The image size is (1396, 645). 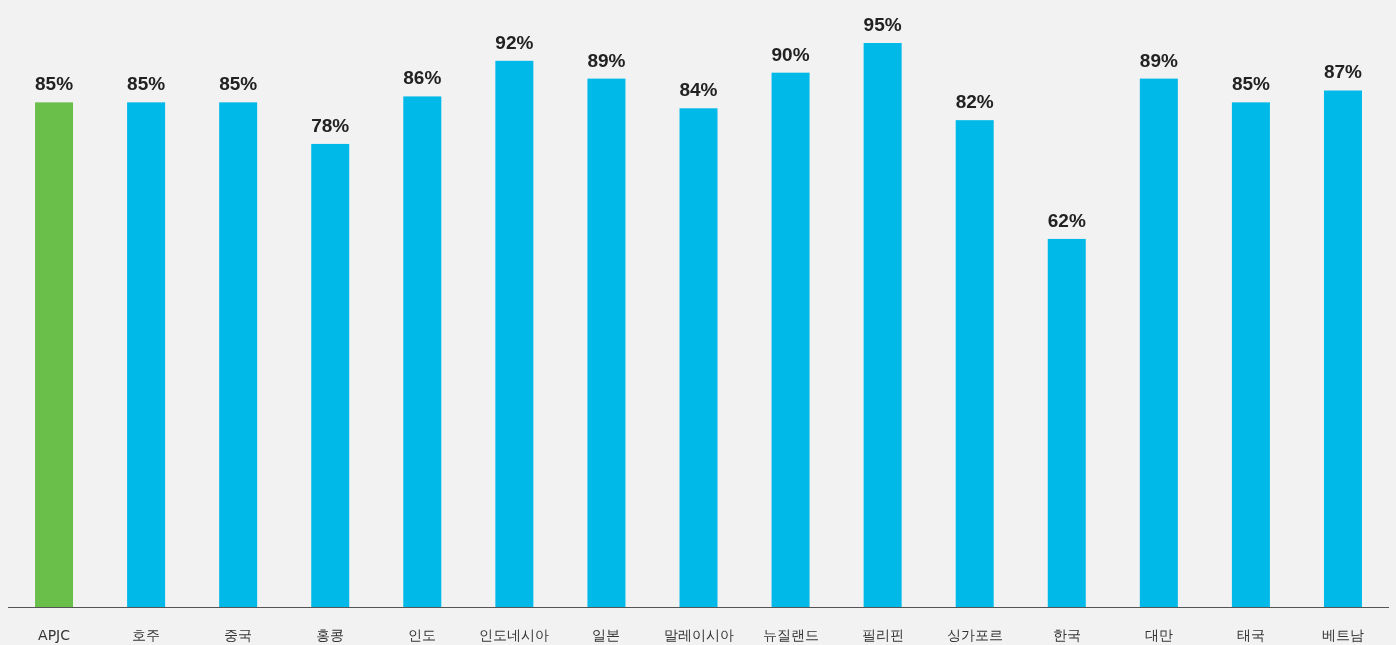 I want to click on data-label: 92%, so click(x=514, y=42).